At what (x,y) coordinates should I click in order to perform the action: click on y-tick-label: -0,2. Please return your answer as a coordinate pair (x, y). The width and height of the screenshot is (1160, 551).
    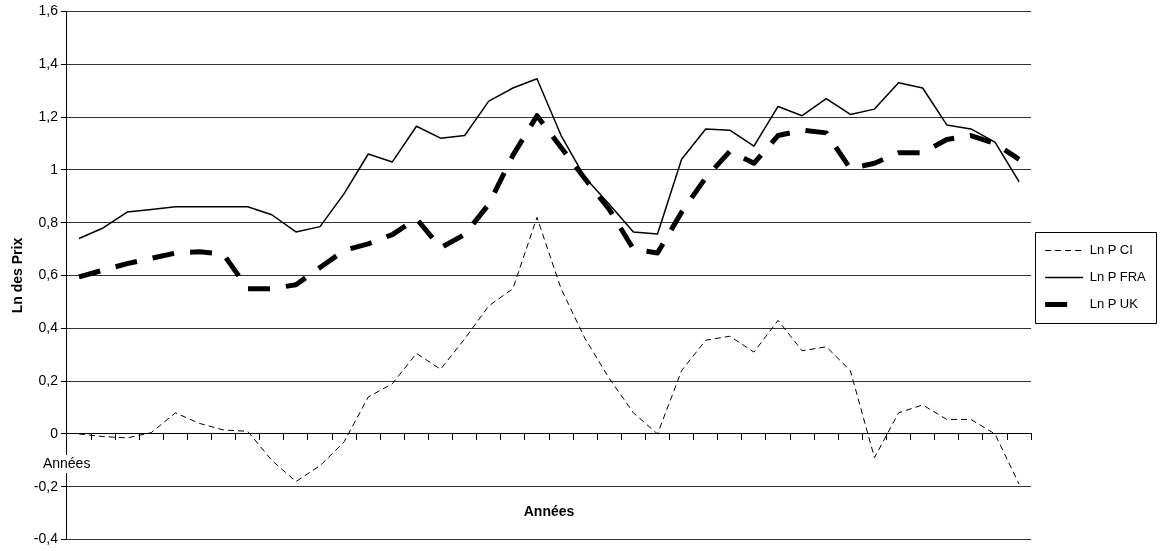
    Looking at the image, I should click on (46, 485).